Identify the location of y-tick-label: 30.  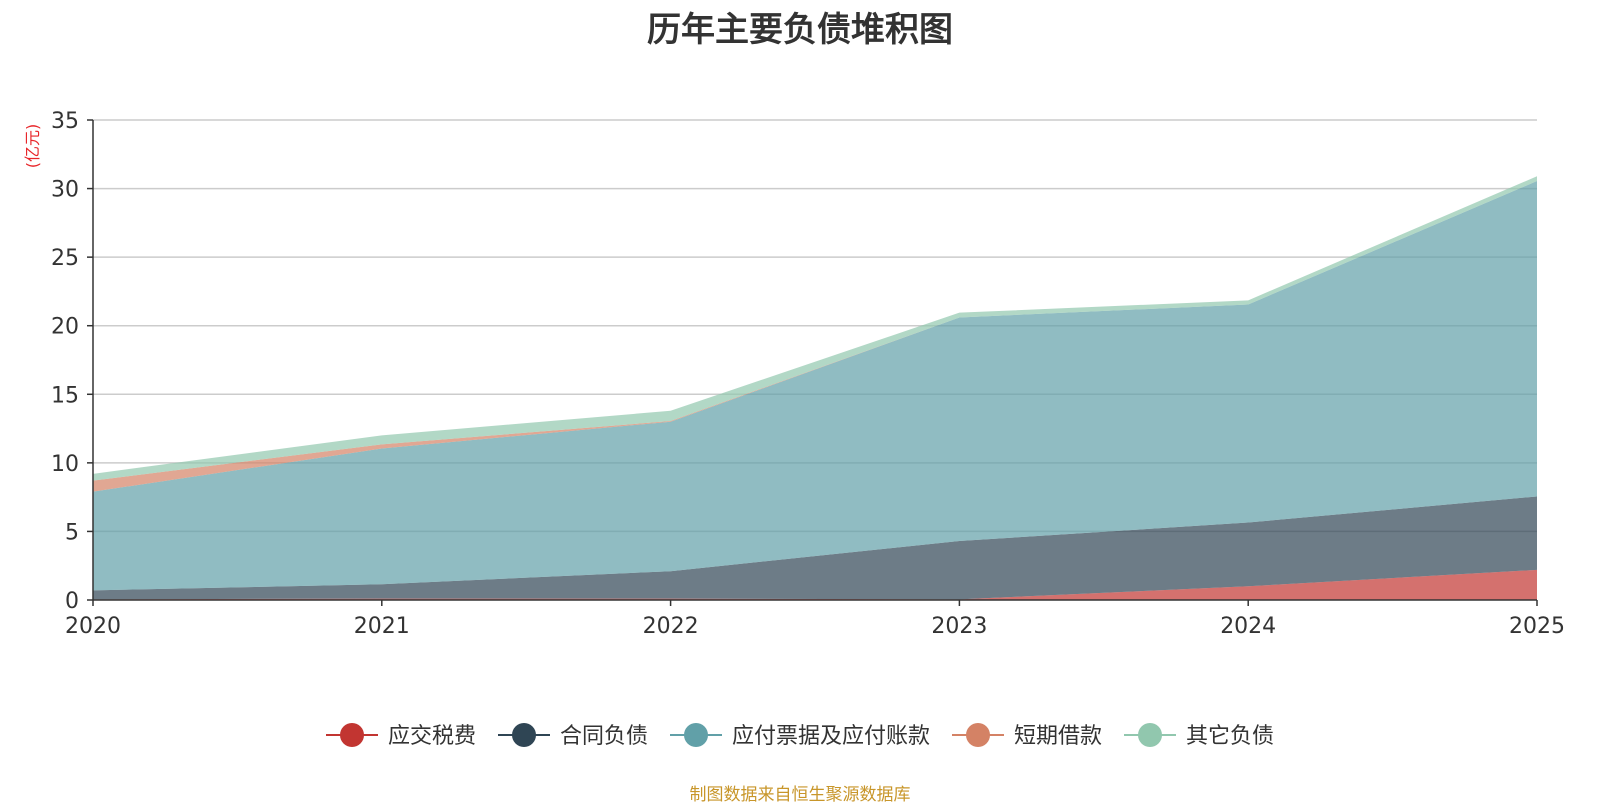
(65, 190).